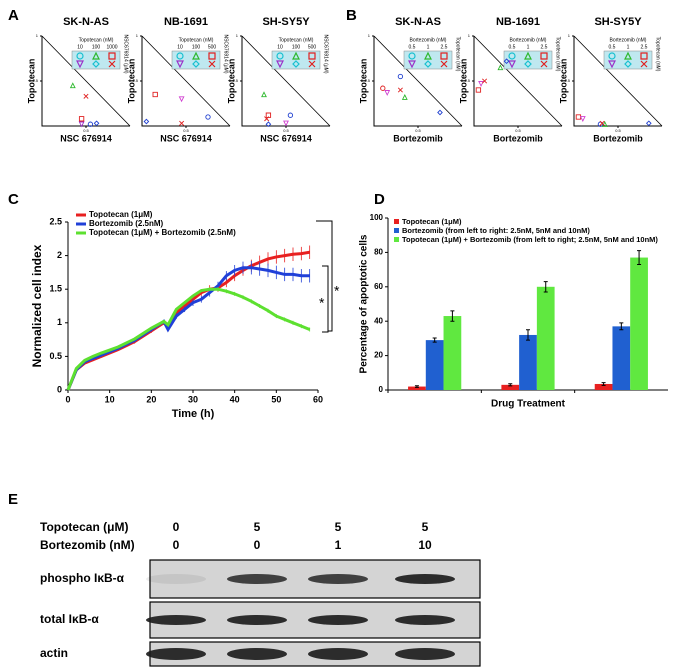 The height and width of the screenshot is (667, 685). I want to click on legend-column: 1, so click(528, 47).